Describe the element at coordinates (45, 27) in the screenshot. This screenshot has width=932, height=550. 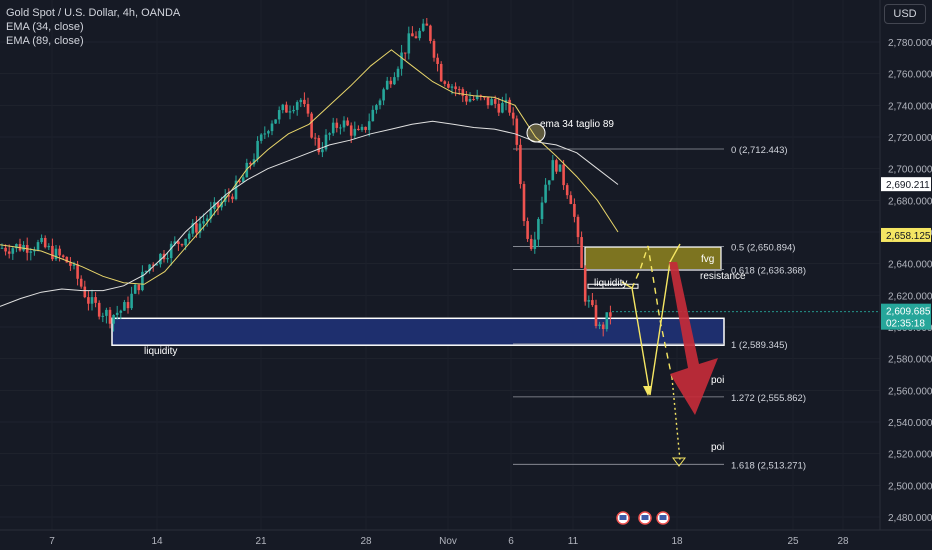
I see `ema-34-legend: EMA (34, close)` at that location.